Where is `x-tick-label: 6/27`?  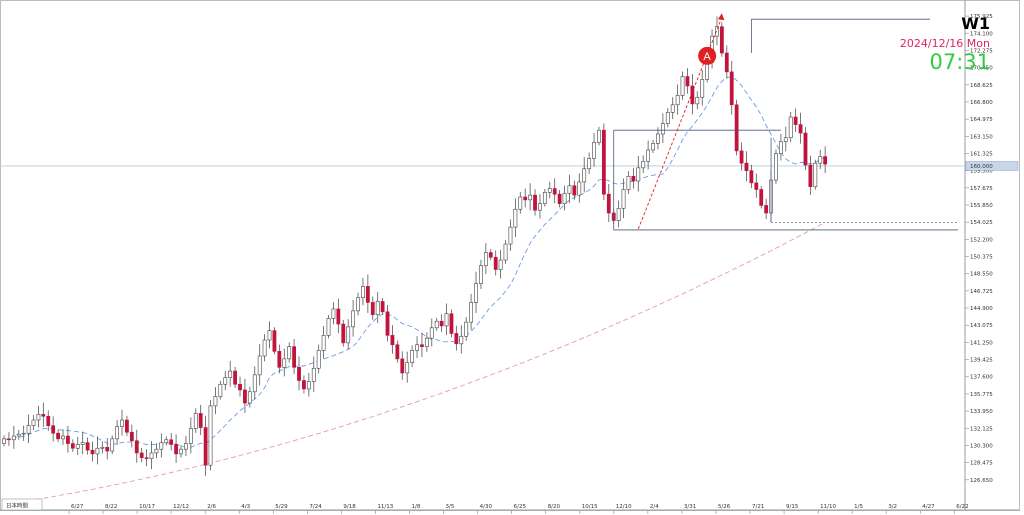
x-tick-label: 6/27 is located at coordinates (77, 507).